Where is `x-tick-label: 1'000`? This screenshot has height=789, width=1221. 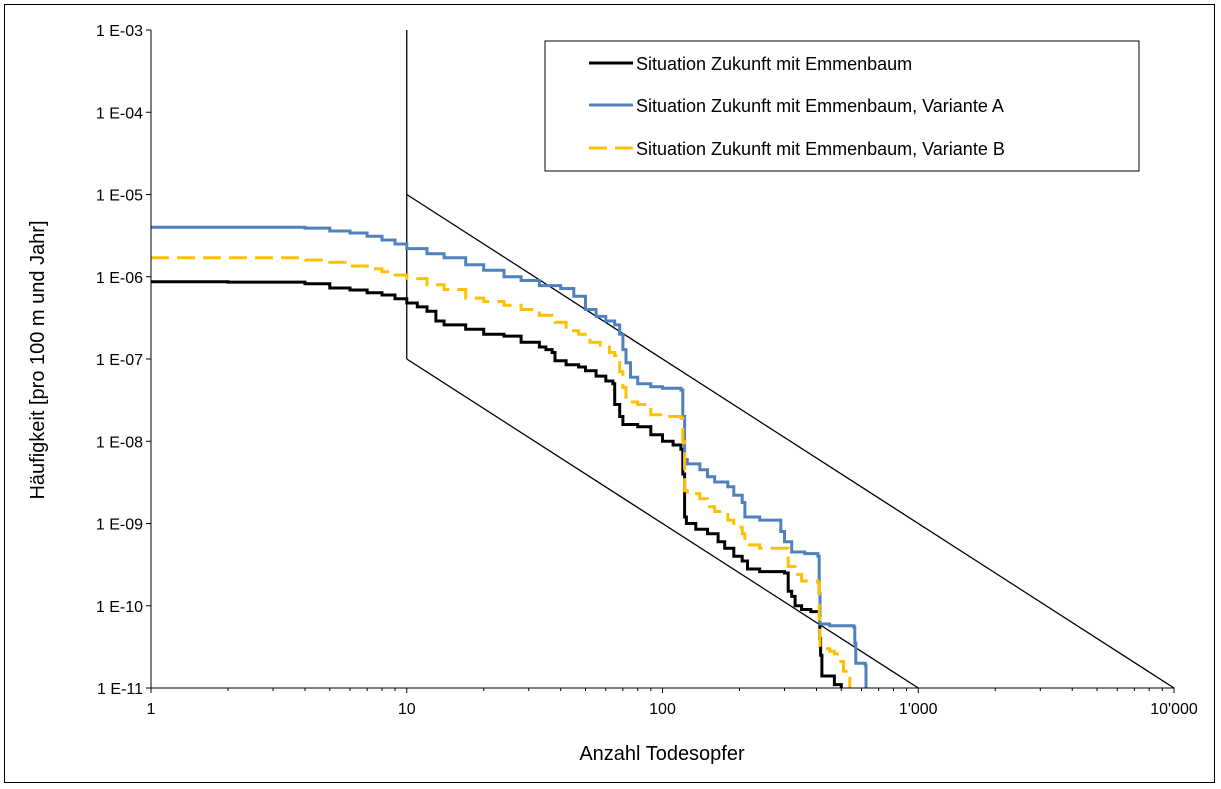 x-tick-label: 1'000 is located at coordinates (918, 709).